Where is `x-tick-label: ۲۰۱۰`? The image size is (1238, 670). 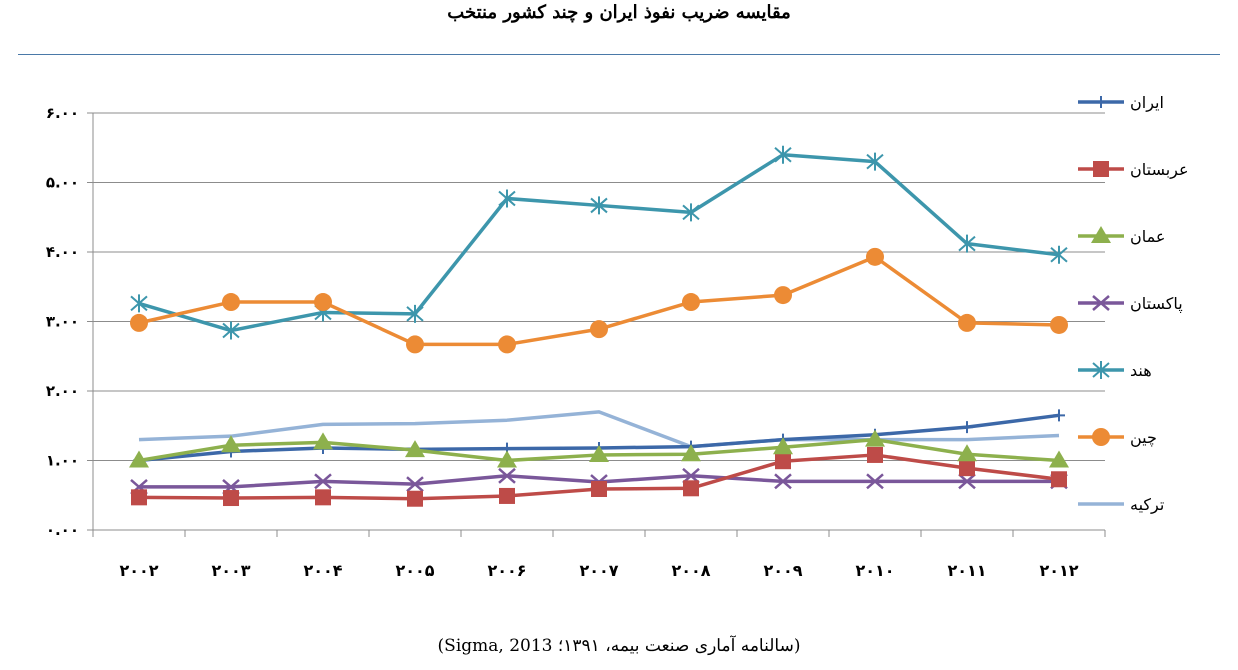
x-tick-label: ۲۰۱۰ is located at coordinates (874, 570).